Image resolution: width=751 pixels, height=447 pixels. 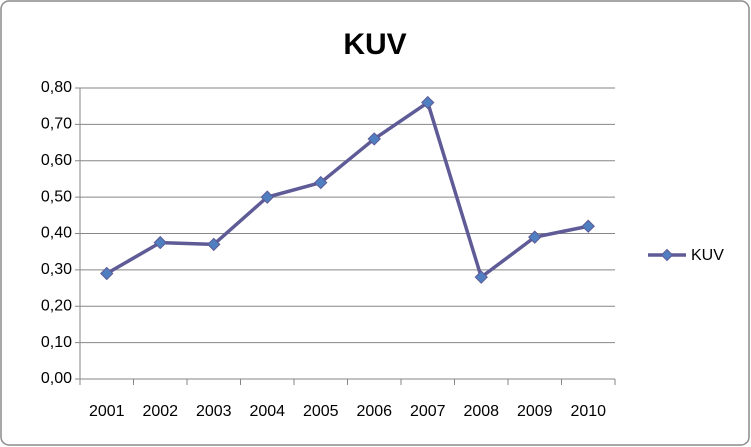 I want to click on y-tick-label: 0,10, so click(x=56, y=342).